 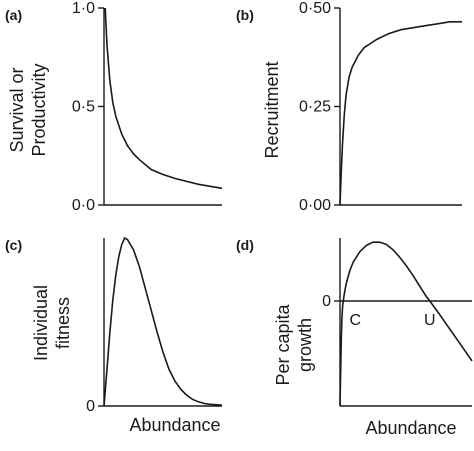 What do you see at coordinates (39, 109) in the screenshot?
I see `y-axis-label: Productivity` at bounding box center [39, 109].